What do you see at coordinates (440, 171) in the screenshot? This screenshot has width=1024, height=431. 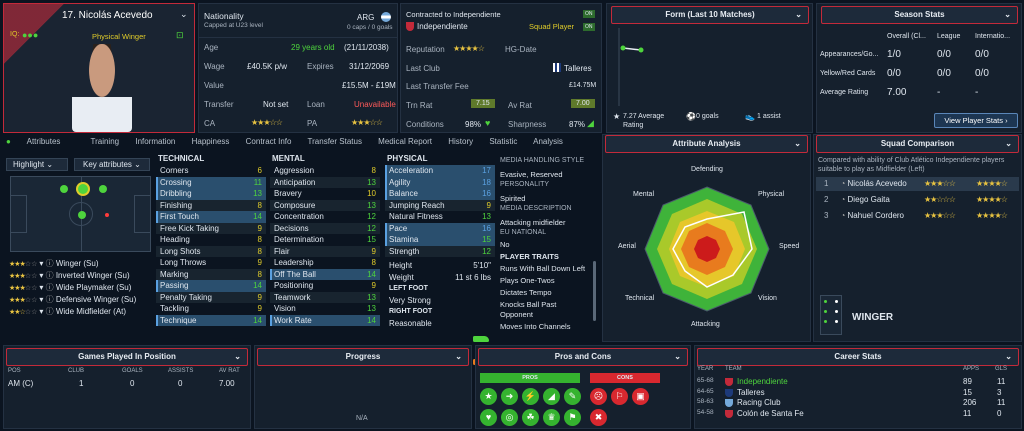 I see `attribute-row: Acceleration 17` at bounding box center [440, 171].